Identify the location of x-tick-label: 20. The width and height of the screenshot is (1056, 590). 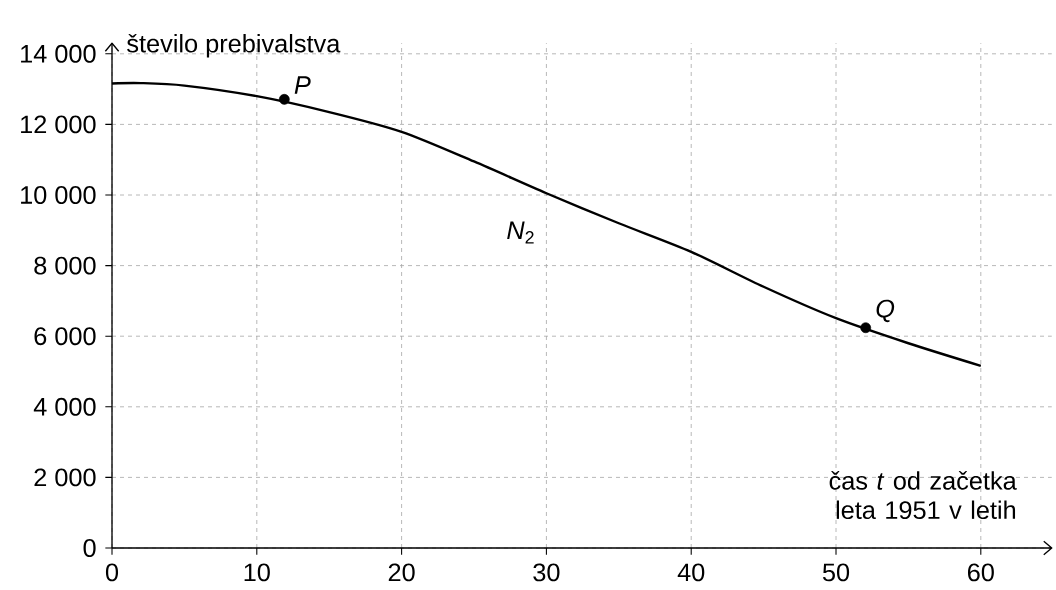
(401, 572).